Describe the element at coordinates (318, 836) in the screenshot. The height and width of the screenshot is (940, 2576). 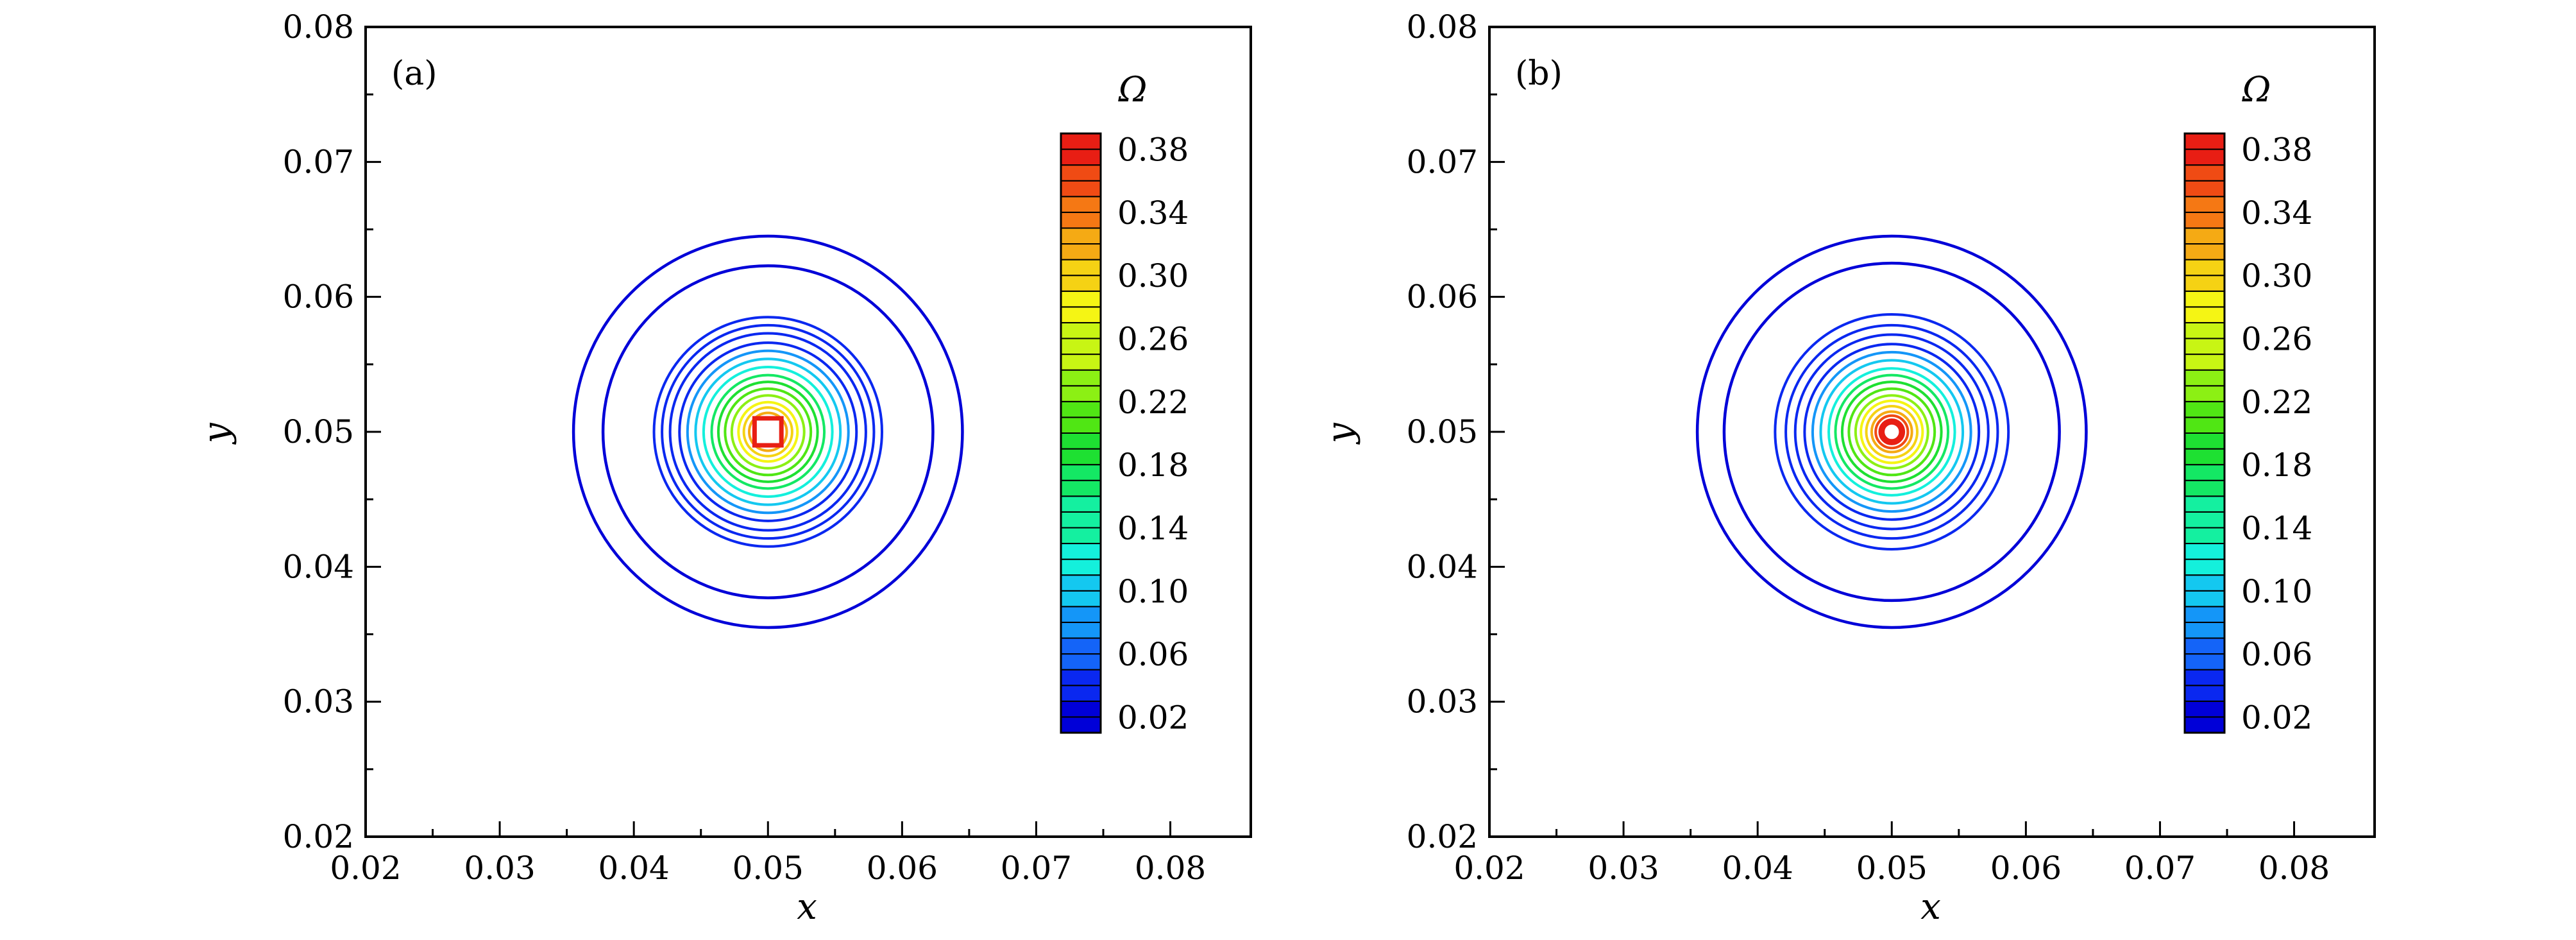
I see `y-tick-label: 0.02` at that location.